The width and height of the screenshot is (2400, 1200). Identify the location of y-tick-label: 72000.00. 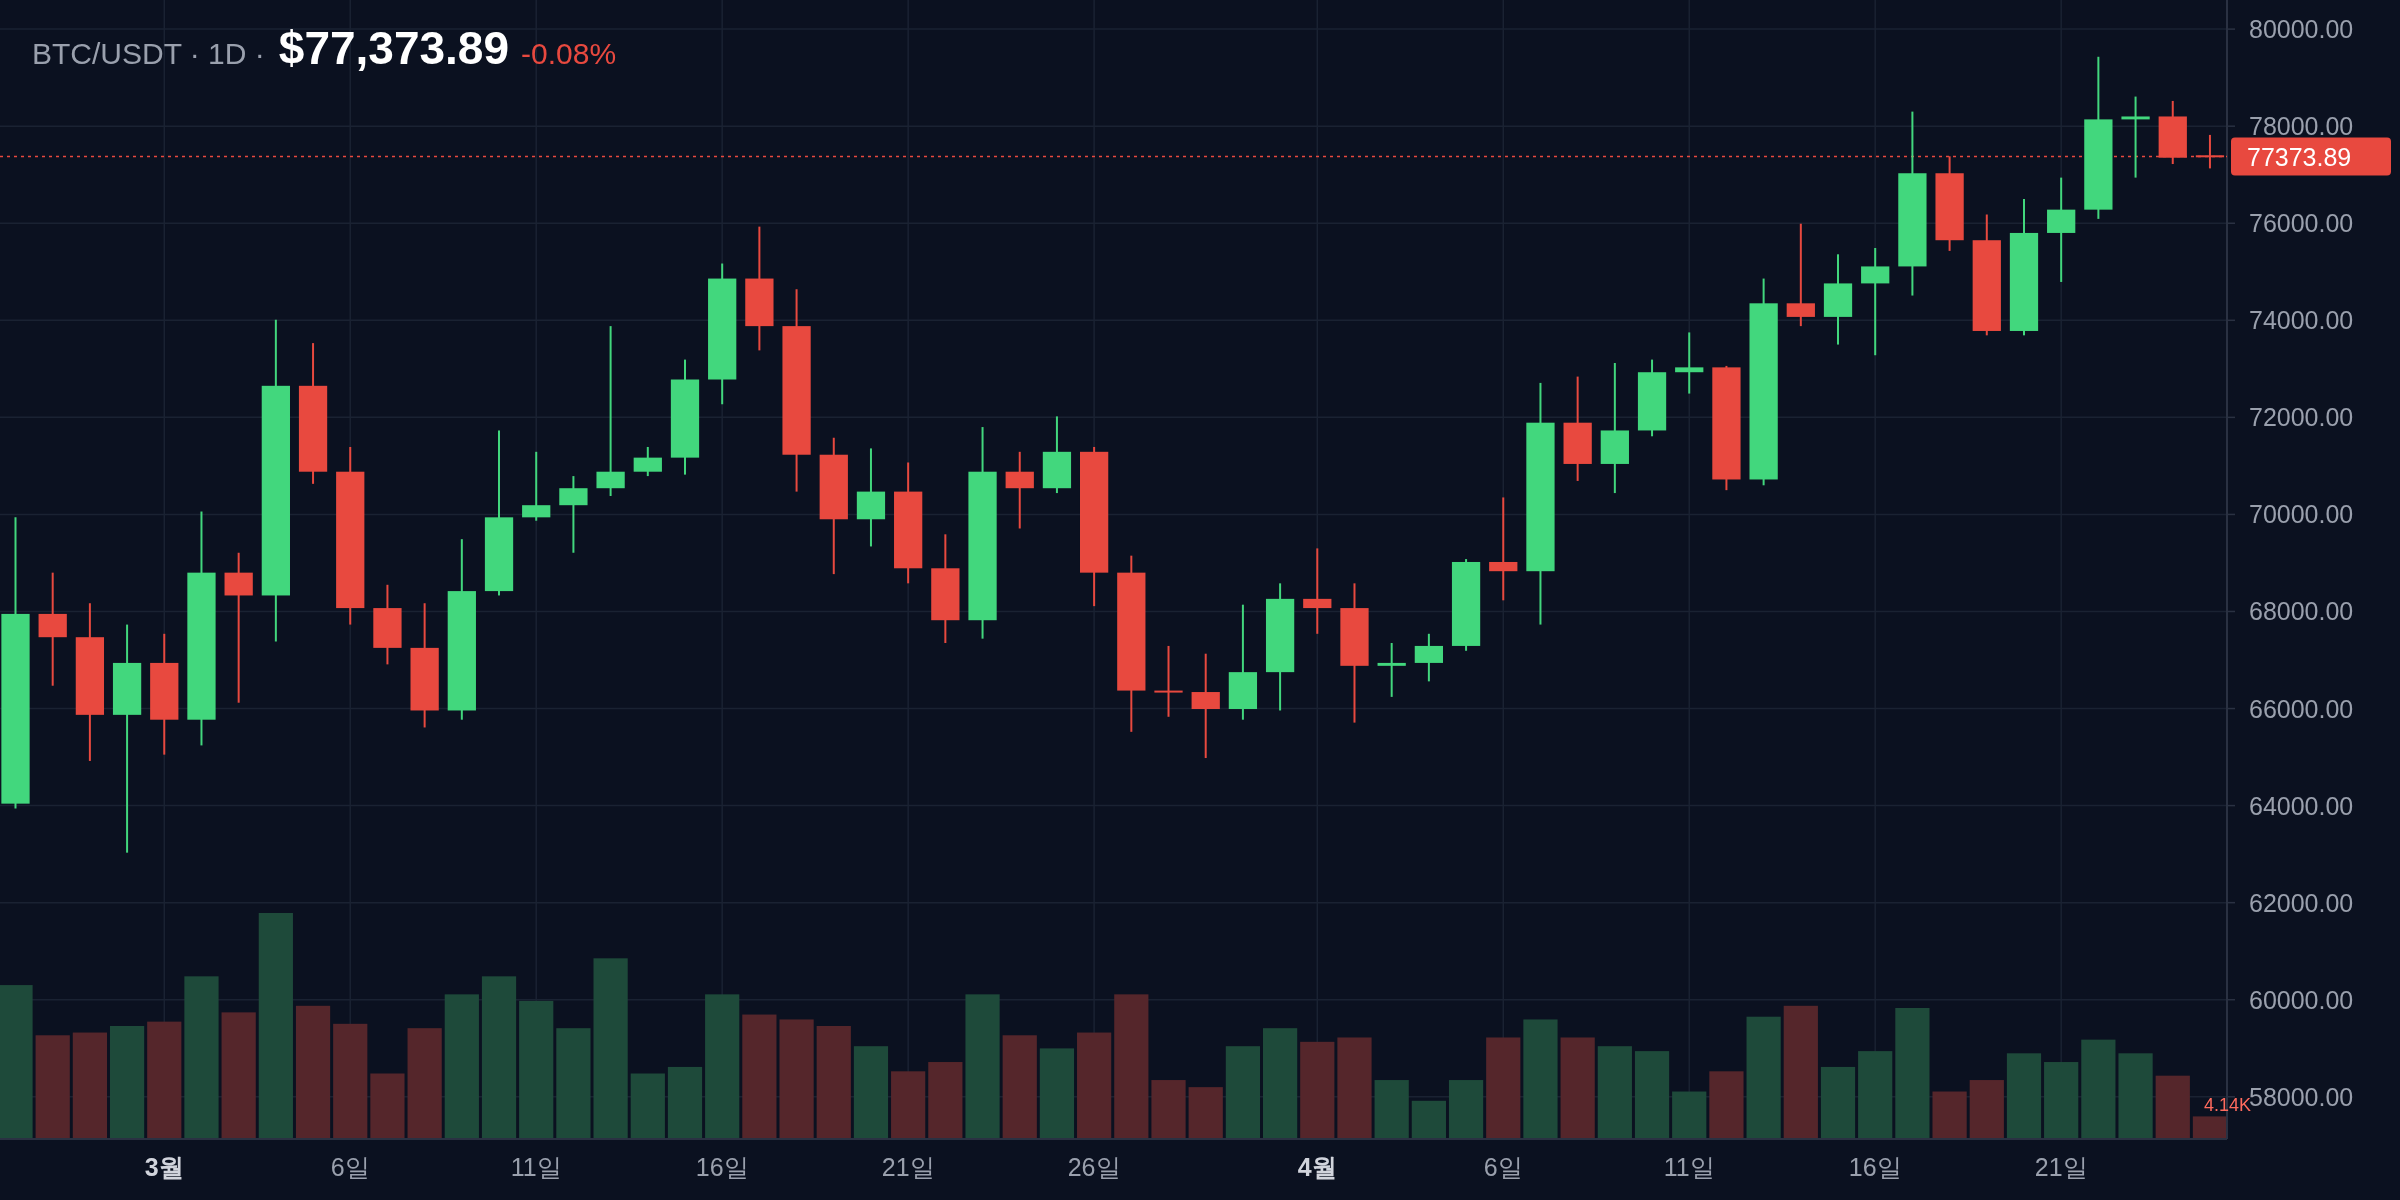
(2301, 417).